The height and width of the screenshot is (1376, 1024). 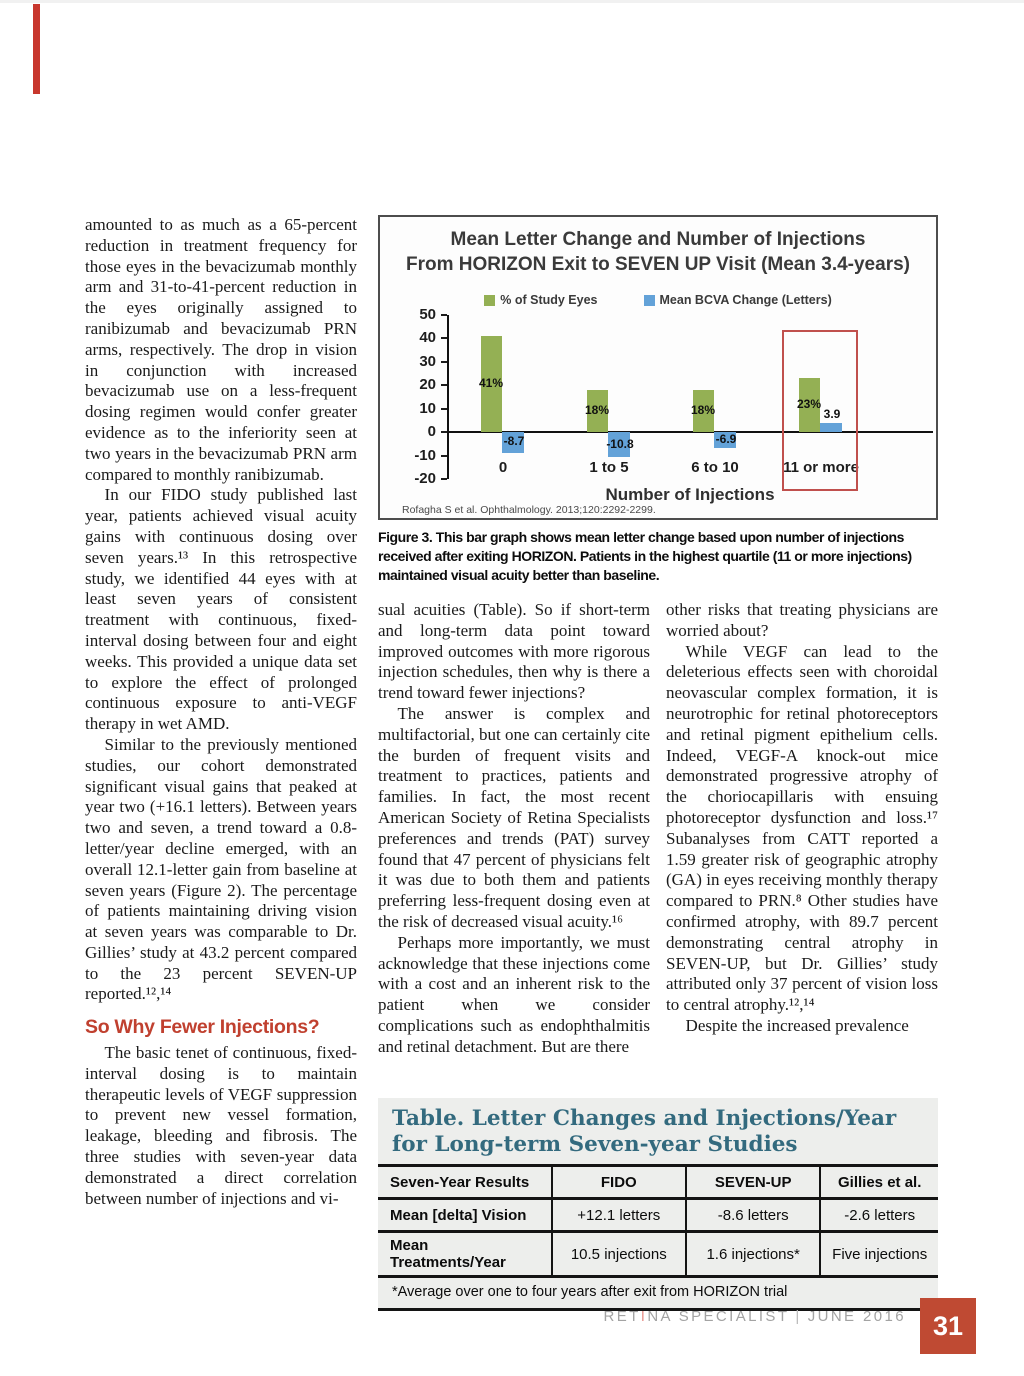 I want to click on brand-accent-letter: I, so click(x=644, y=1316).